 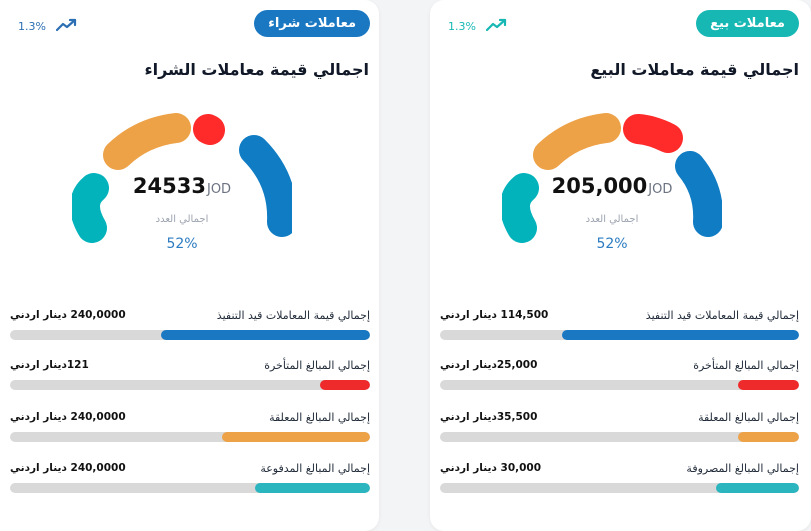 I want to click on metric-row: 25,000دينار اردني إجمالي المبالغ المتأخرة, so click(x=619, y=376).